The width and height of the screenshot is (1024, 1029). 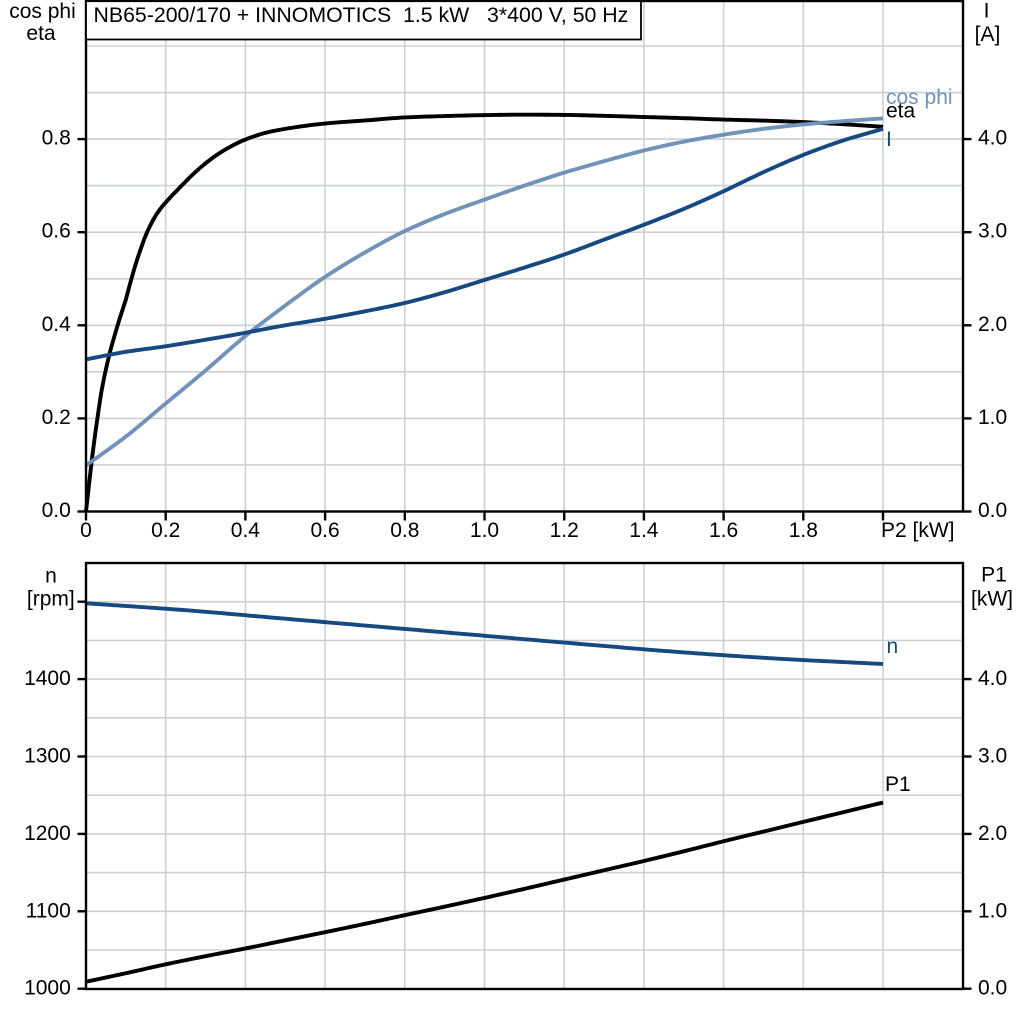 I want to click on svg-text: [kW], so click(x=992, y=599).